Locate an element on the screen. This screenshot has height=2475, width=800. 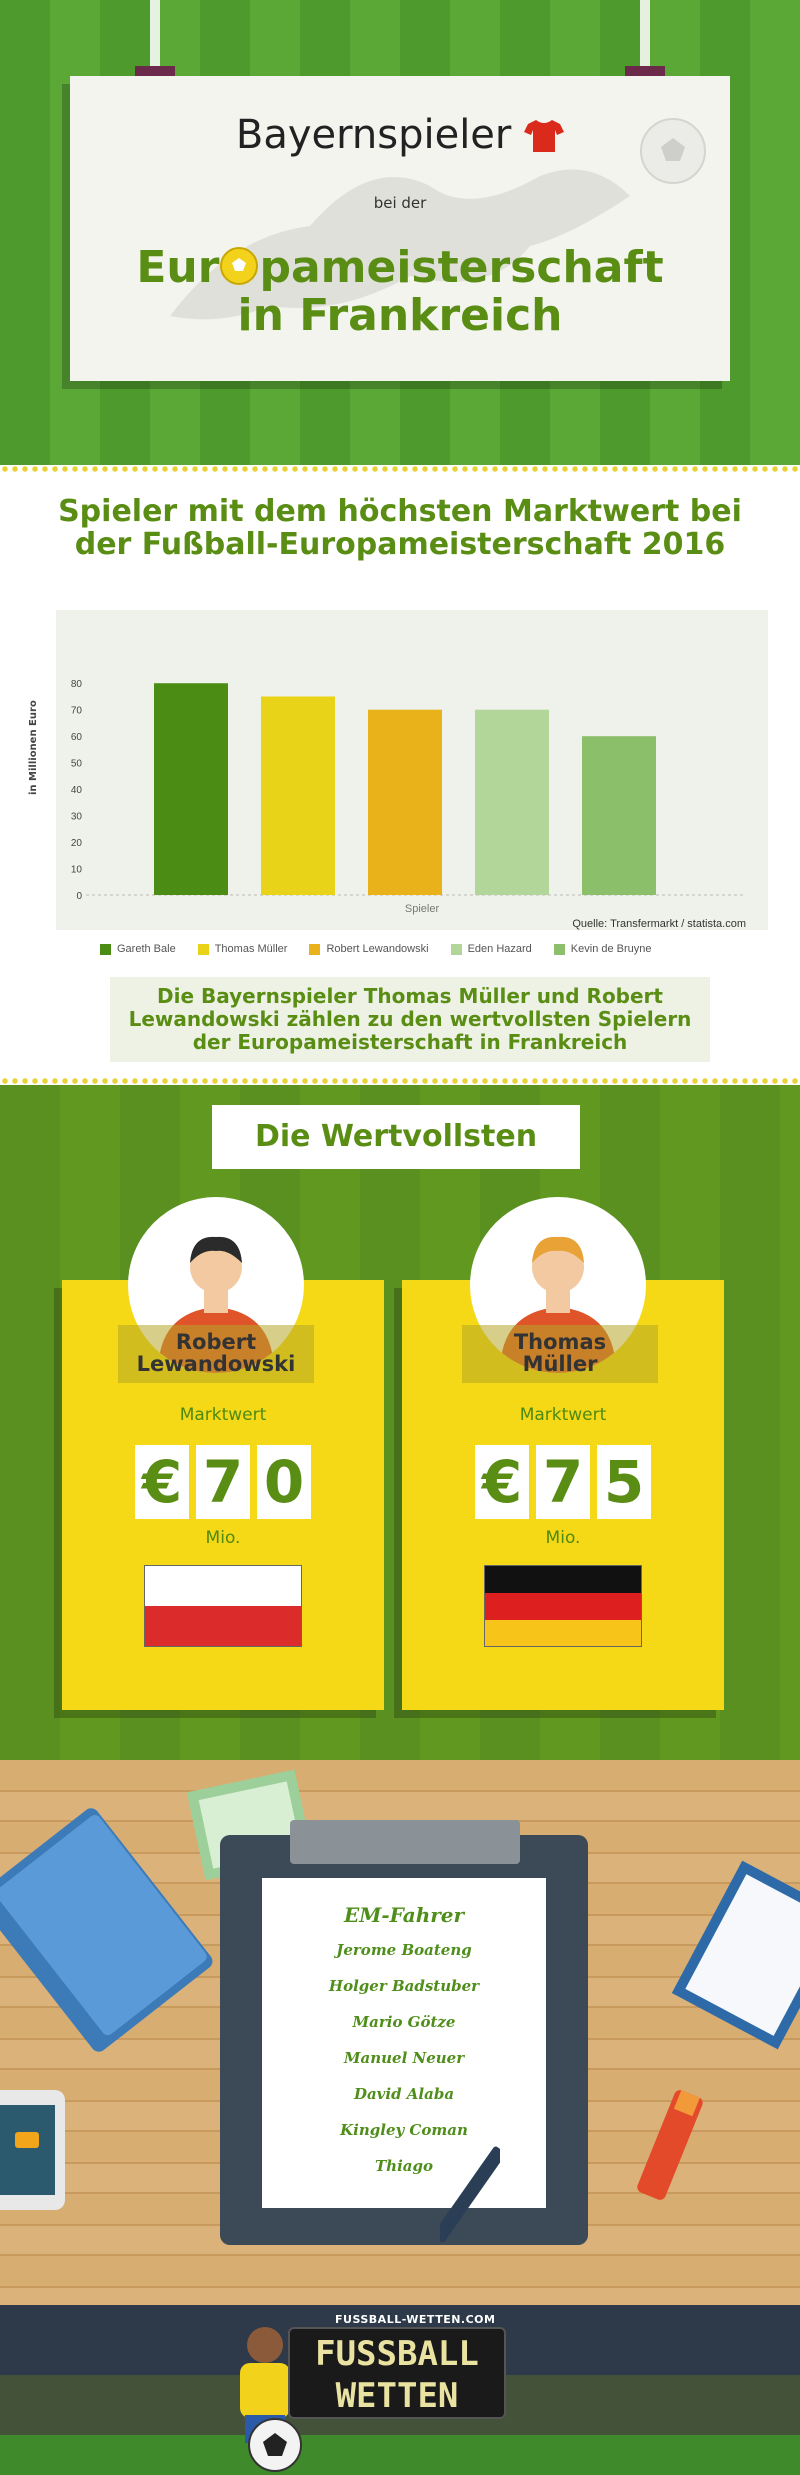
legend-item: Gareth Bale is located at coordinates (138, 949).